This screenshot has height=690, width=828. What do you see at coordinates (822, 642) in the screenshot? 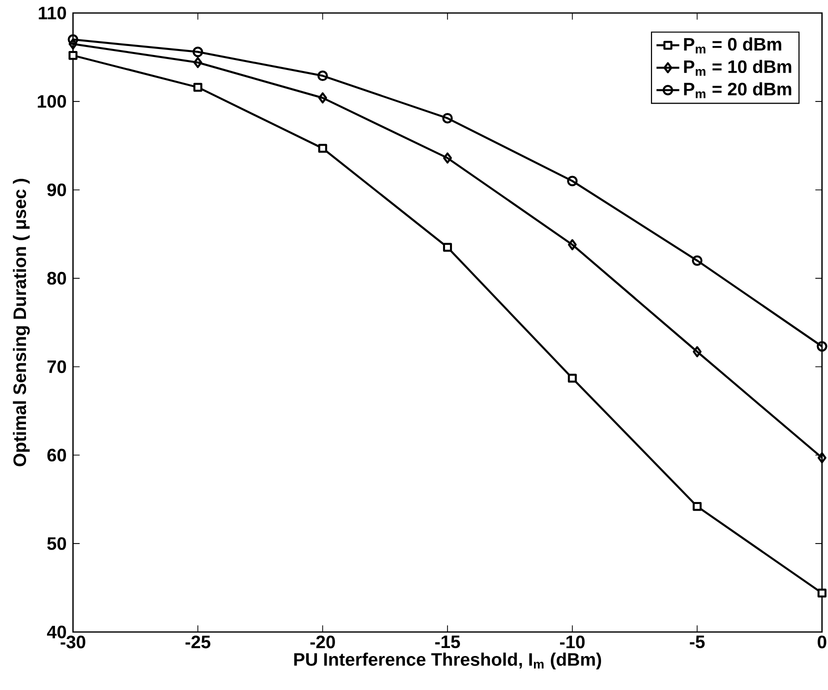
I see `x-tick-label: 0` at bounding box center [822, 642].